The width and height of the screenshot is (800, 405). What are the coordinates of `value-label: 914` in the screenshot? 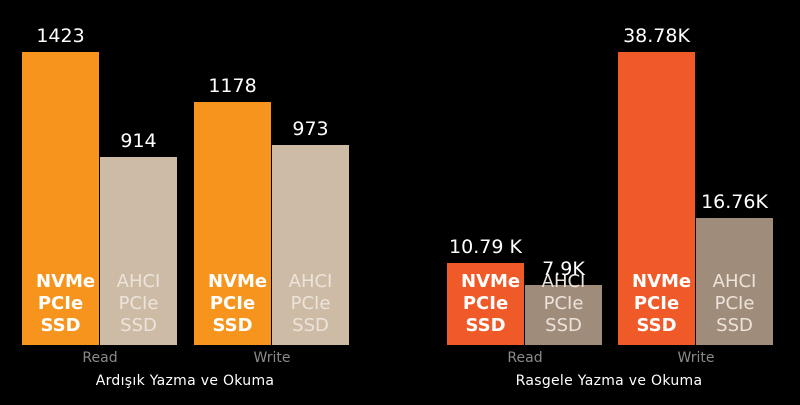 It's located at (138, 140).